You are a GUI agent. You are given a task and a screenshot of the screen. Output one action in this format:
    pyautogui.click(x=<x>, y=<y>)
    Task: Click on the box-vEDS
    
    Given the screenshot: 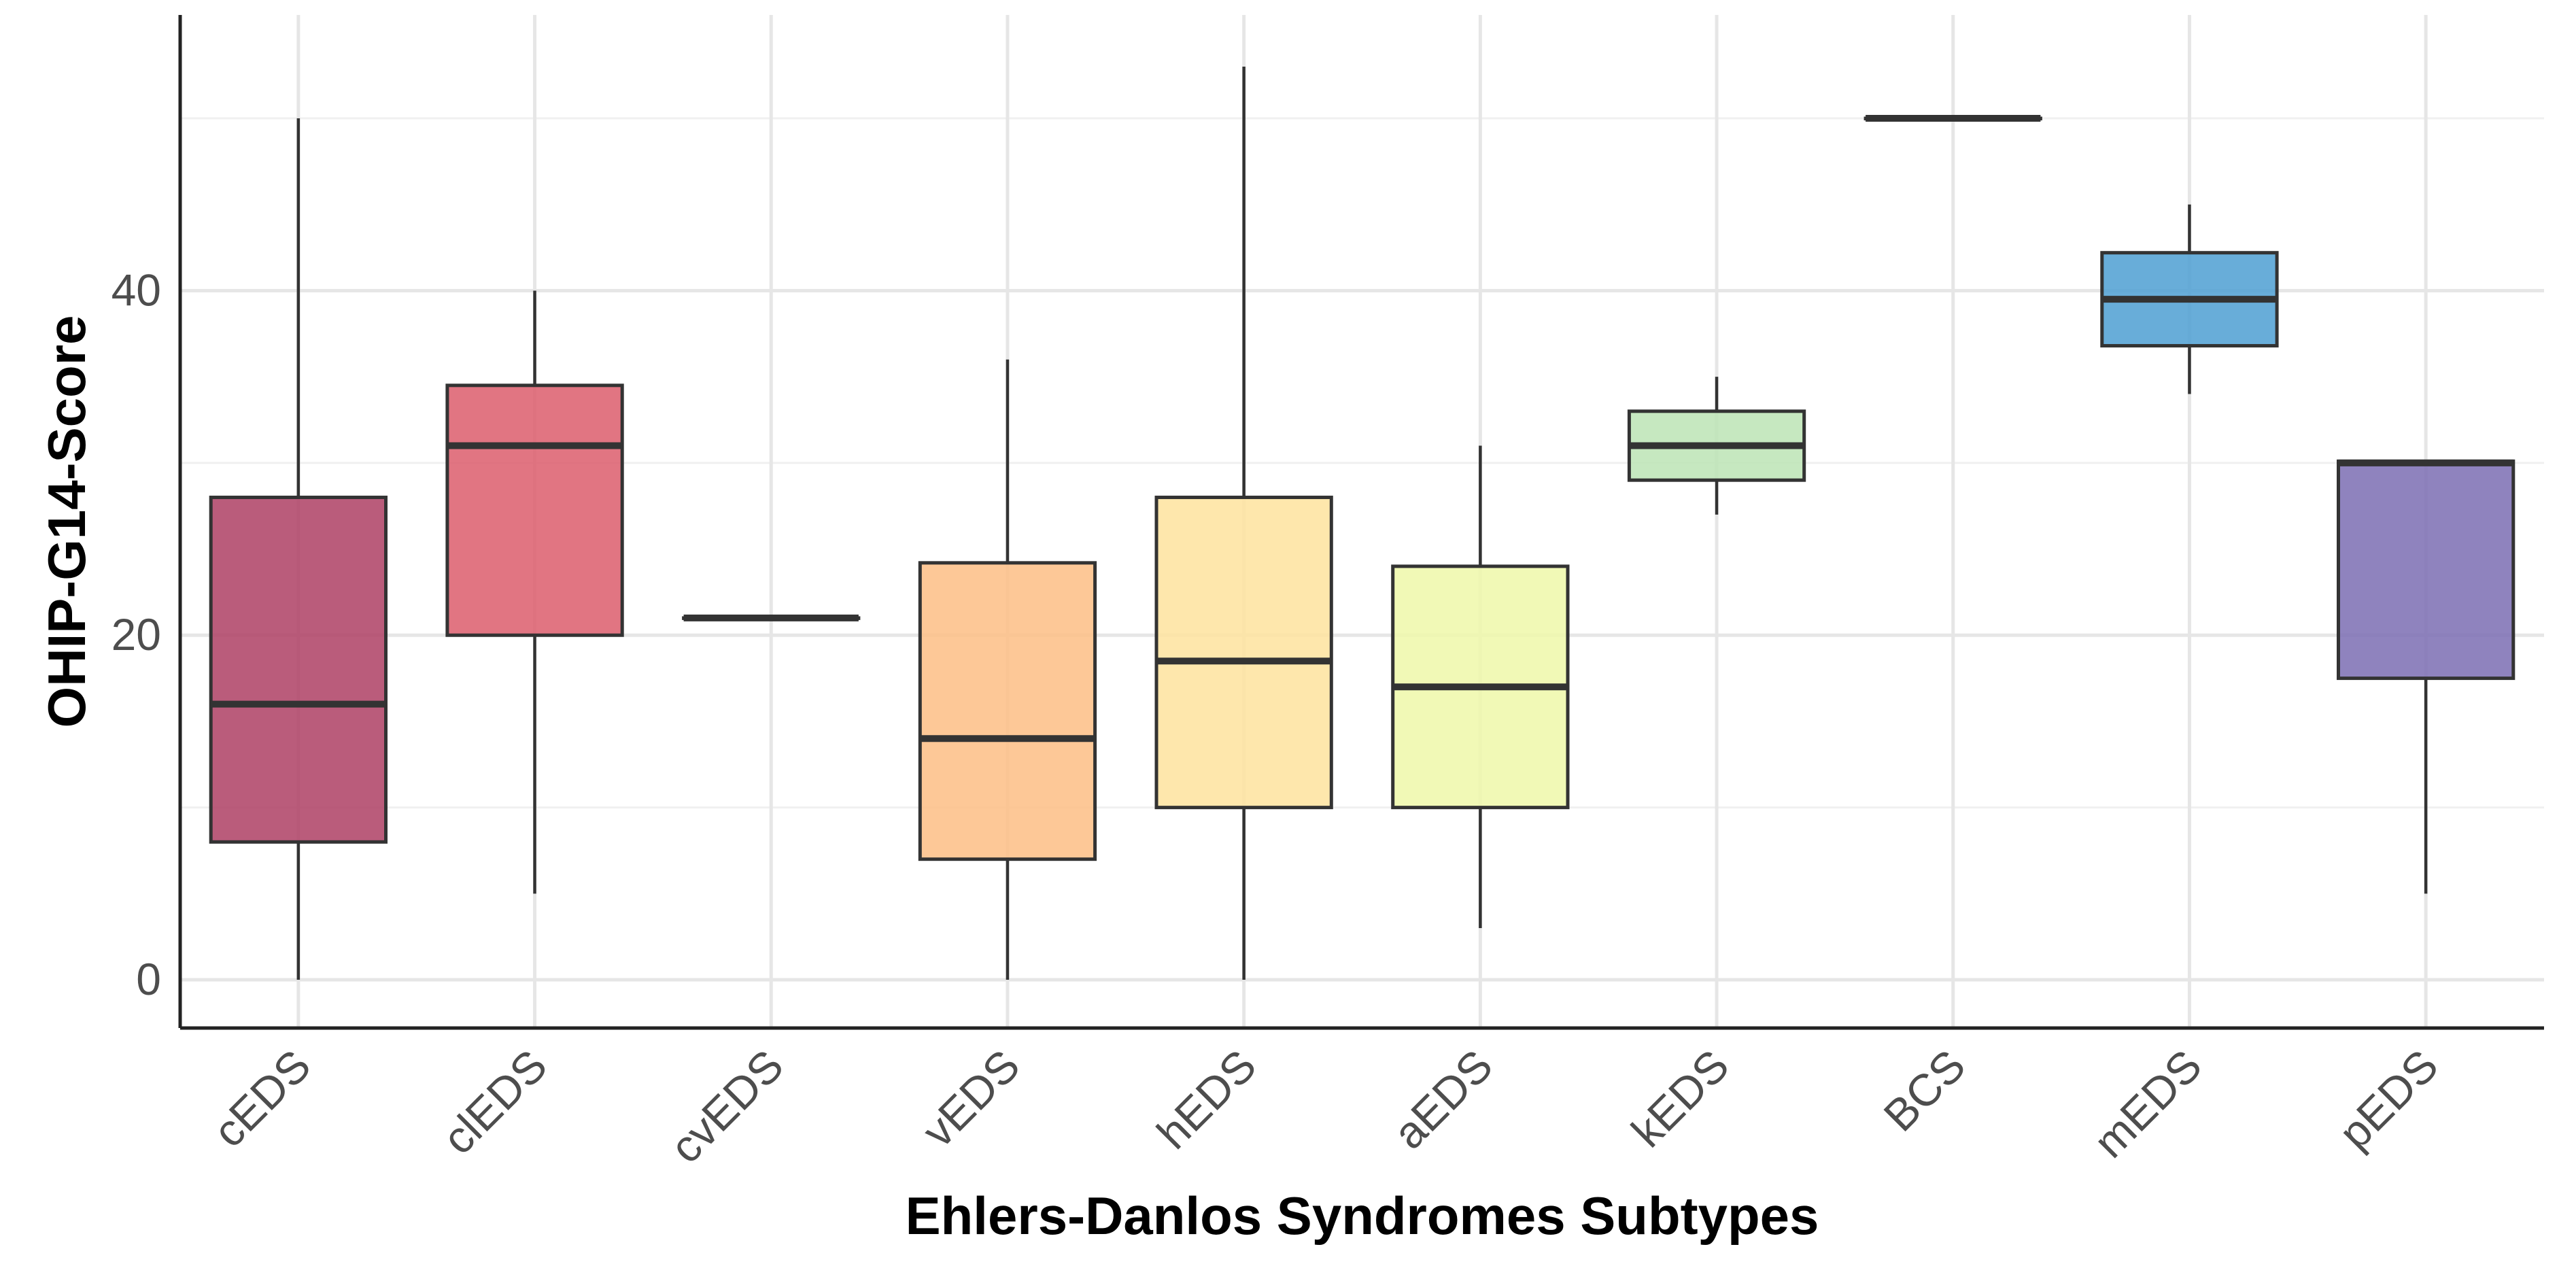 What is the action you would take?
    pyautogui.click(x=1007, y=669)
    